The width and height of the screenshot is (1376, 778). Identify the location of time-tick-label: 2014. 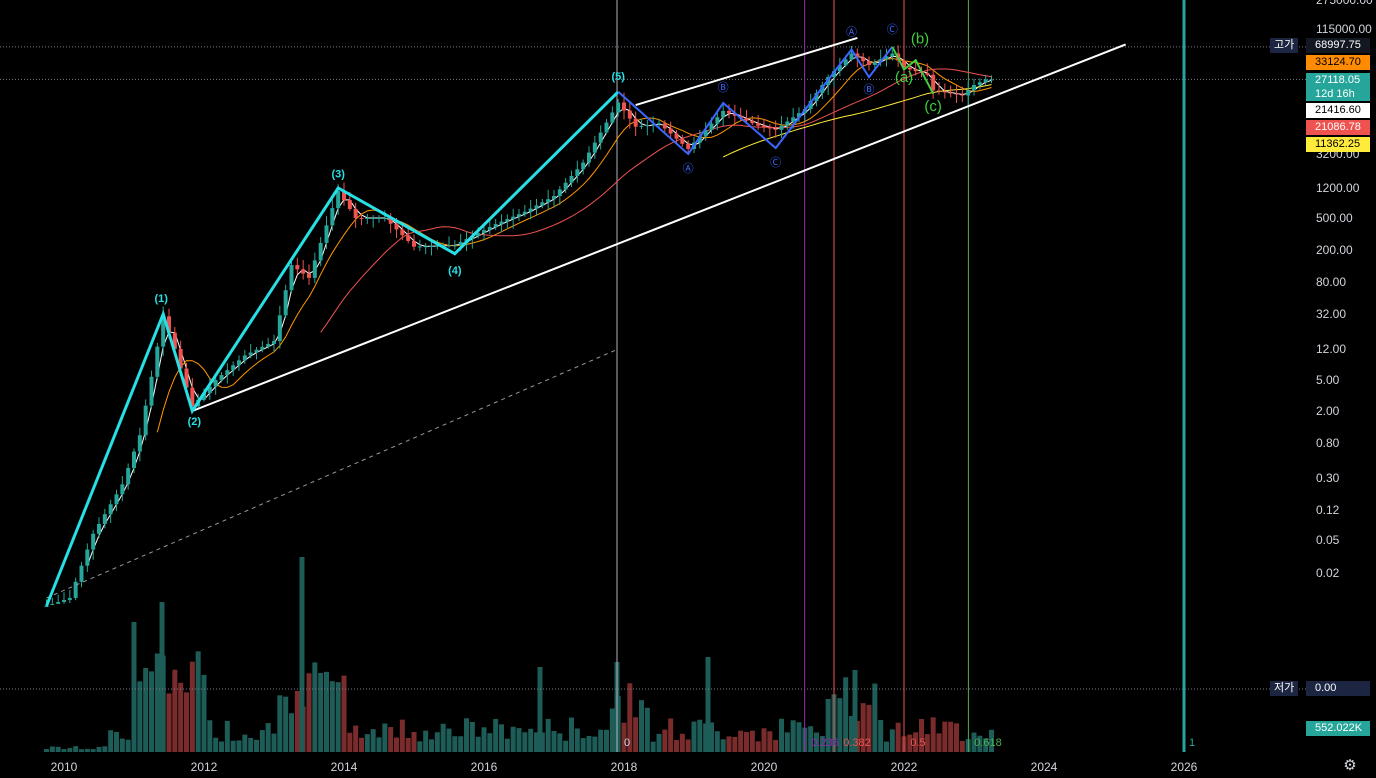
(344, 767).